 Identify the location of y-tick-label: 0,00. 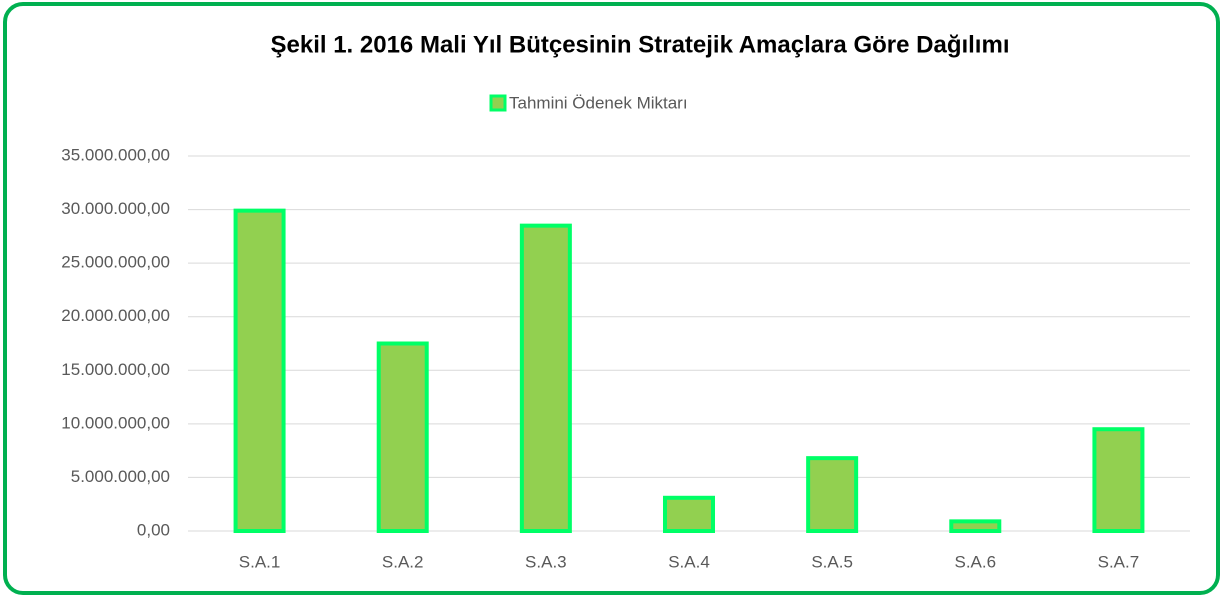
(153, 529).